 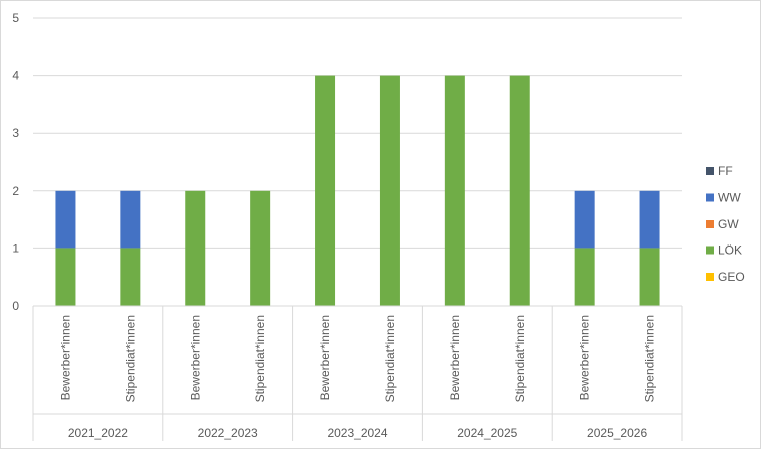 What do you see at coordinates (730, 251) in the screenshot?
I see `legend-label: LÖK` at bounding box center [730, 251].